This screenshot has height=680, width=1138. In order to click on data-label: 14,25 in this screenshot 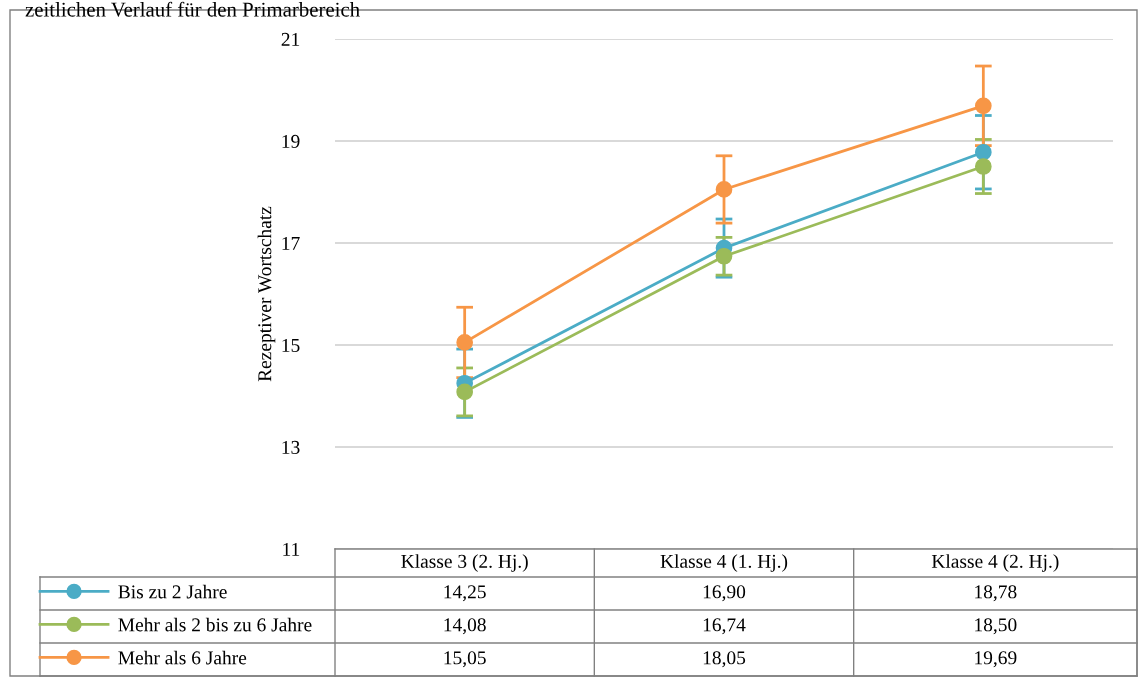, I will do `click(465, 593)`.